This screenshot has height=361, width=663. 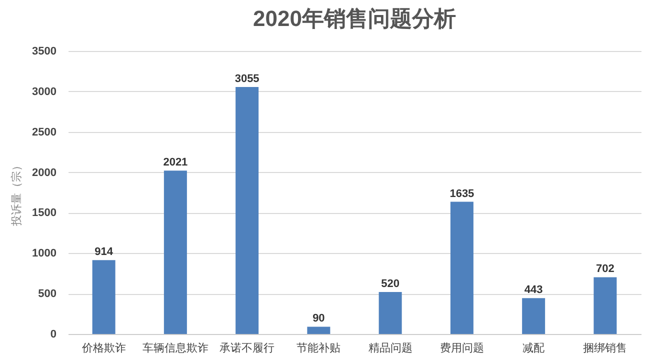 I want to click on x-tick-label: 车辆信息欺诈, so click(x=175, y=348).